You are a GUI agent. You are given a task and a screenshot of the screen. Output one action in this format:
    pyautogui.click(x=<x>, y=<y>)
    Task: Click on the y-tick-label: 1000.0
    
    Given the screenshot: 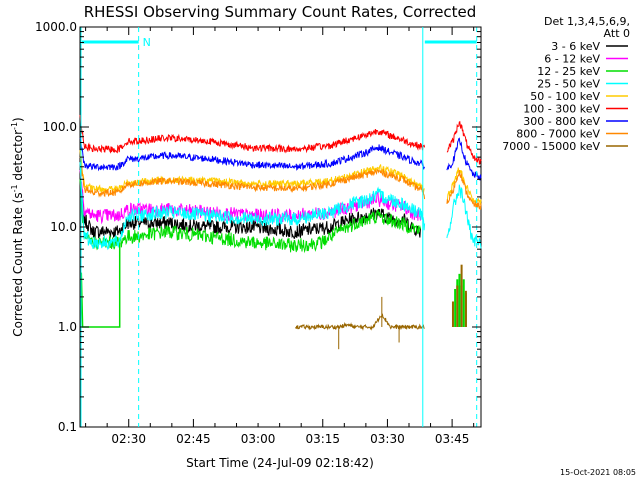 What is the action you would take?
    pyautogui.click(x=56, y=27)
    